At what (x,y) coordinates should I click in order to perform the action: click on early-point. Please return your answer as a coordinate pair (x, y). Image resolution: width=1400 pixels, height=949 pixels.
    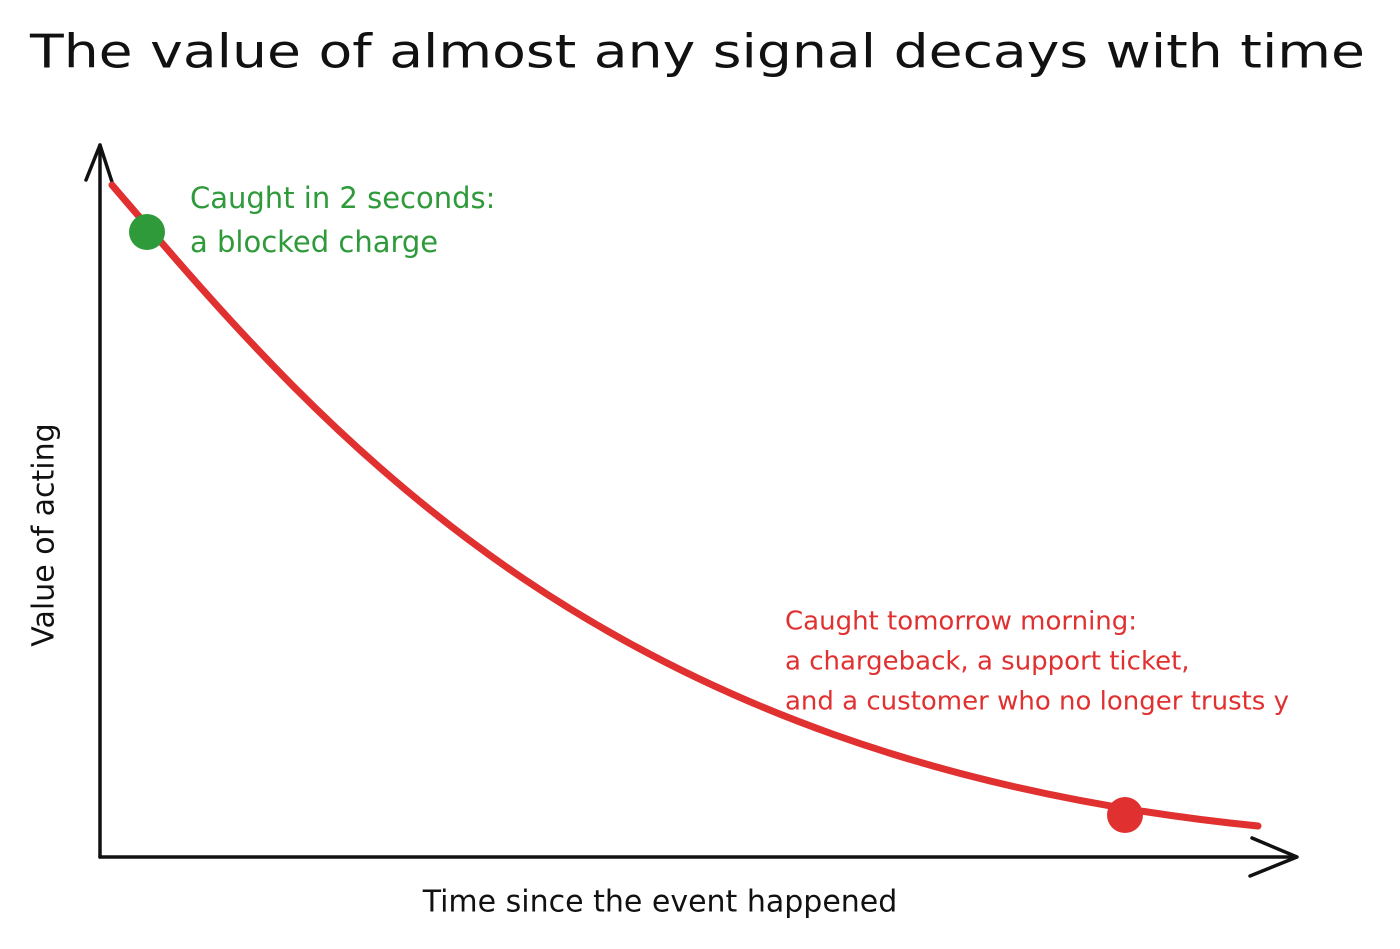
    Looking at the image, I should click on (147, 232).